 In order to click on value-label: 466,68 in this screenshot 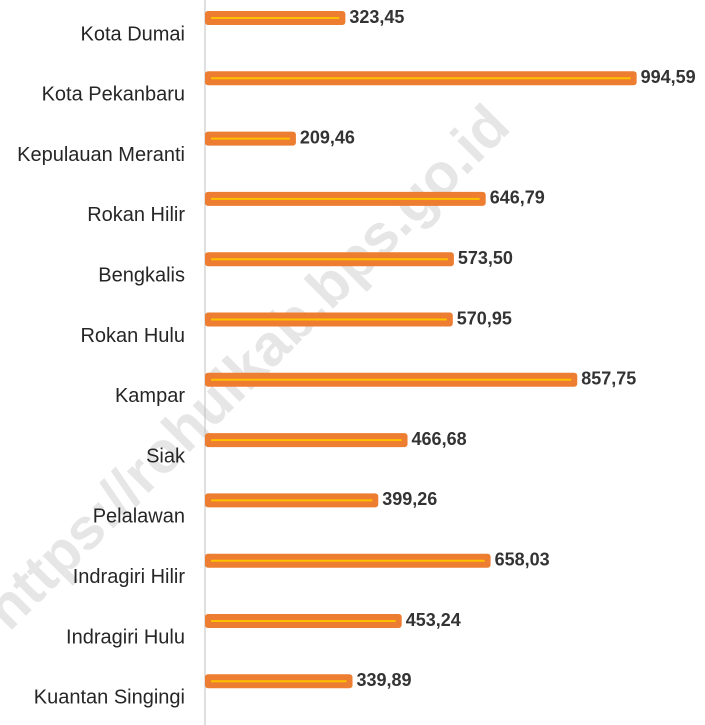, I will do `click(439, 439)`.